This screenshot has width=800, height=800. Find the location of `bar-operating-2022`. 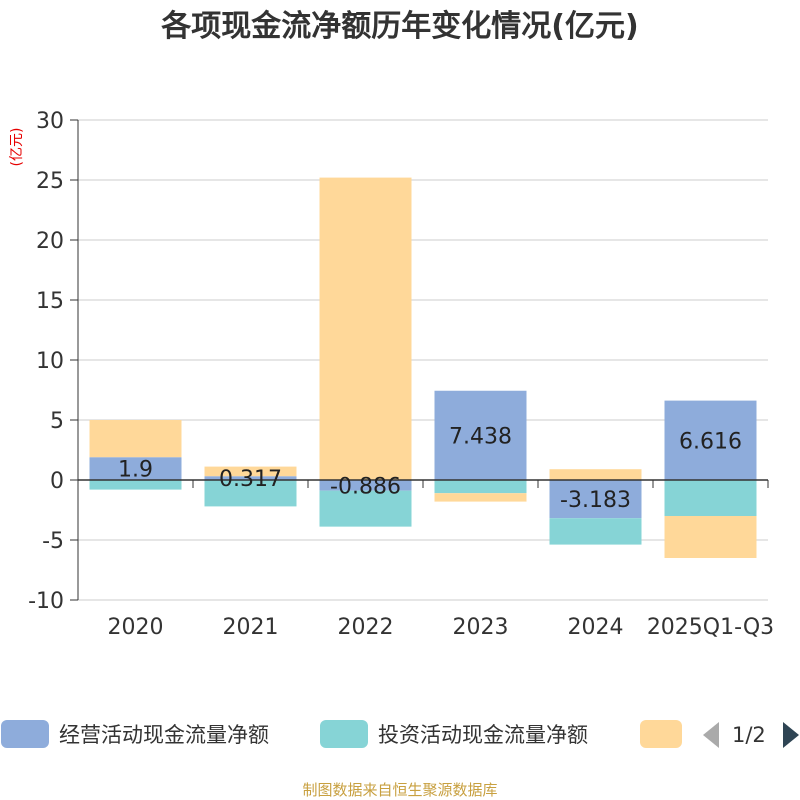

bar-operating-2022 is located at coordinates (365, 485).